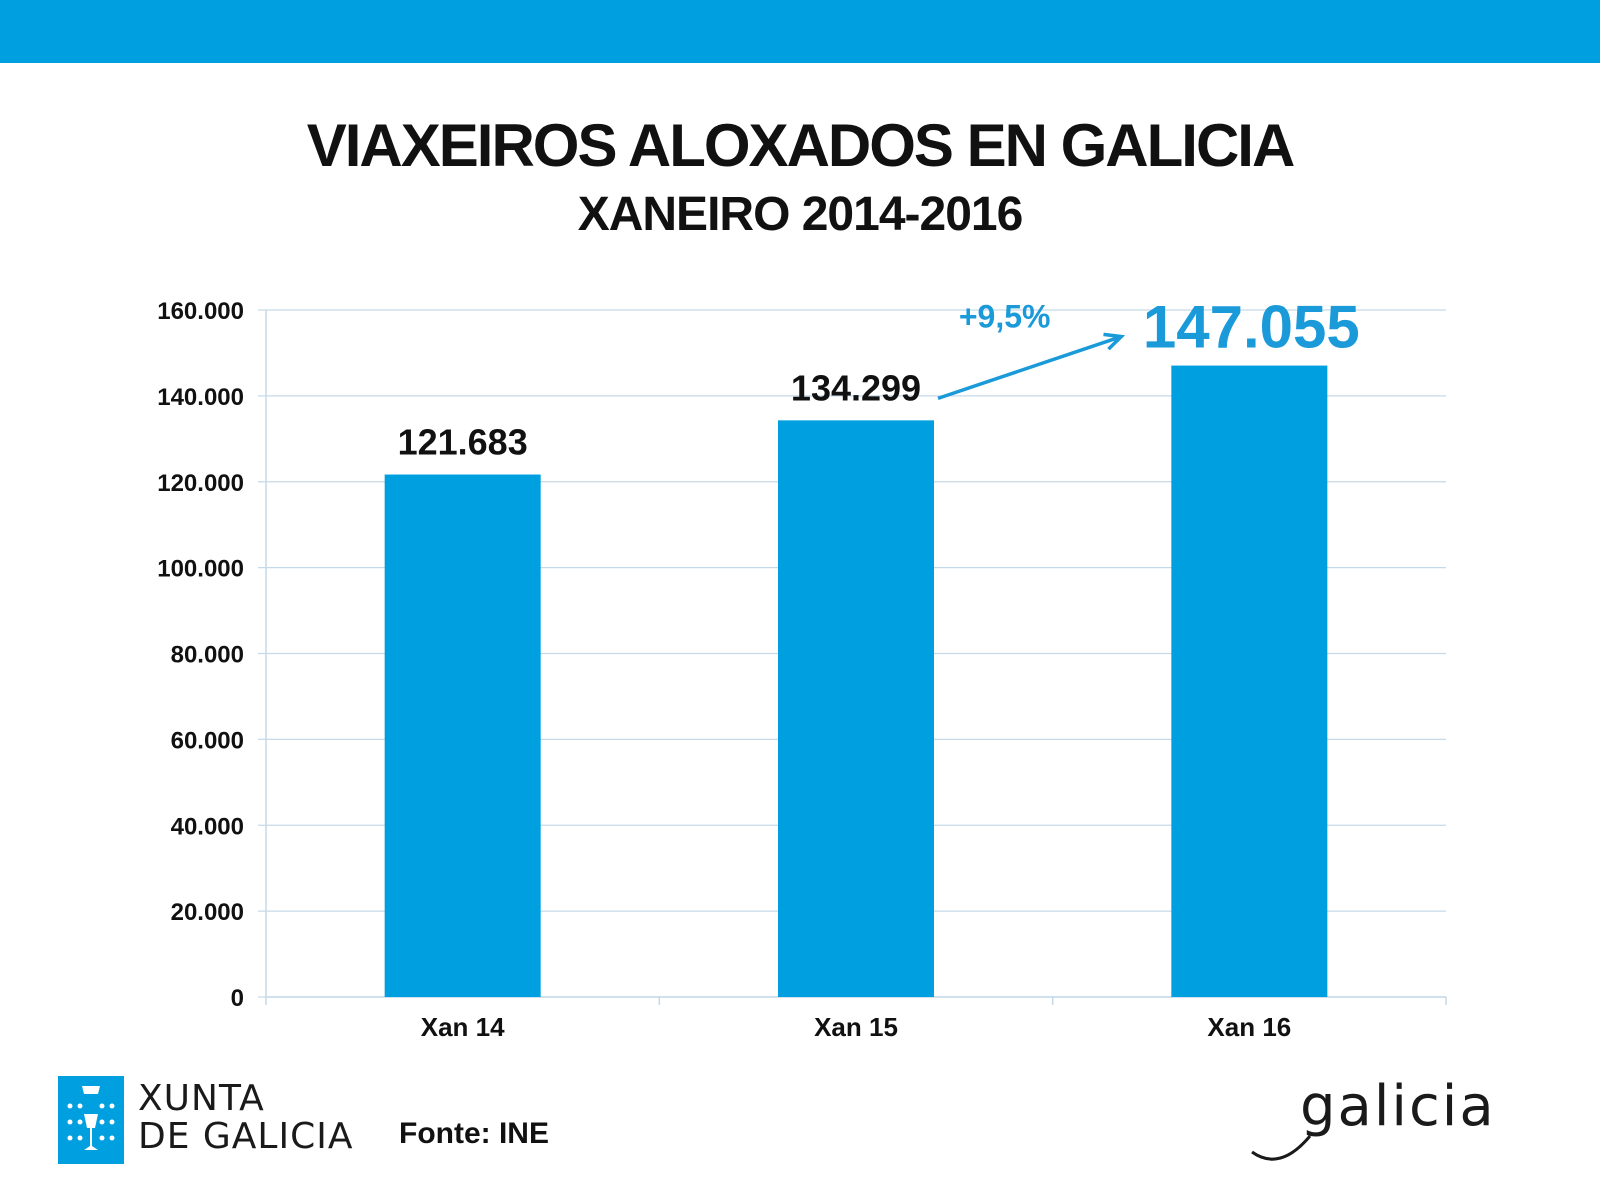  I want to click on x-tick-label: Xan 15, so click(856, 1027).